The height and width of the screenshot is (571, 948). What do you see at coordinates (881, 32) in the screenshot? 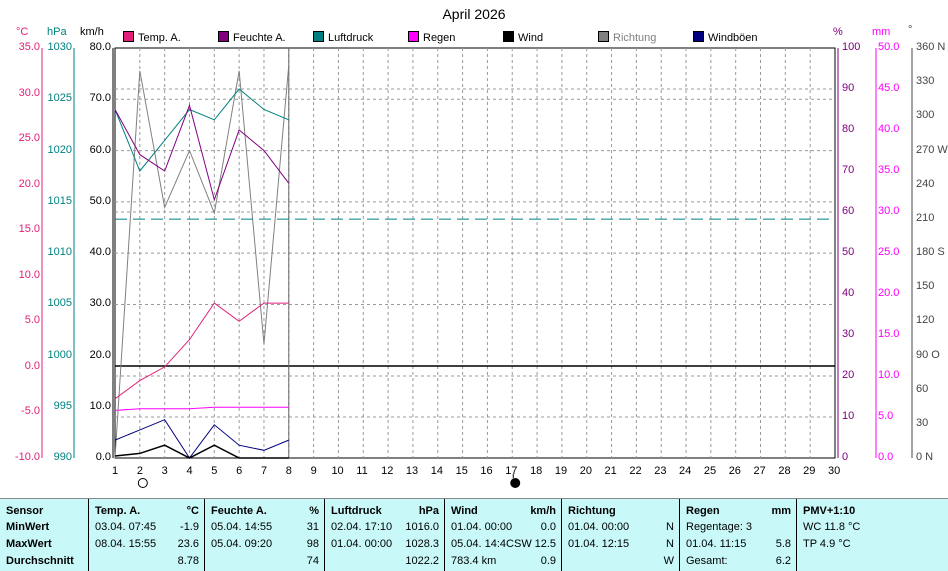
I see `rain-unit-label: mm` at bounding box center [881, 32].